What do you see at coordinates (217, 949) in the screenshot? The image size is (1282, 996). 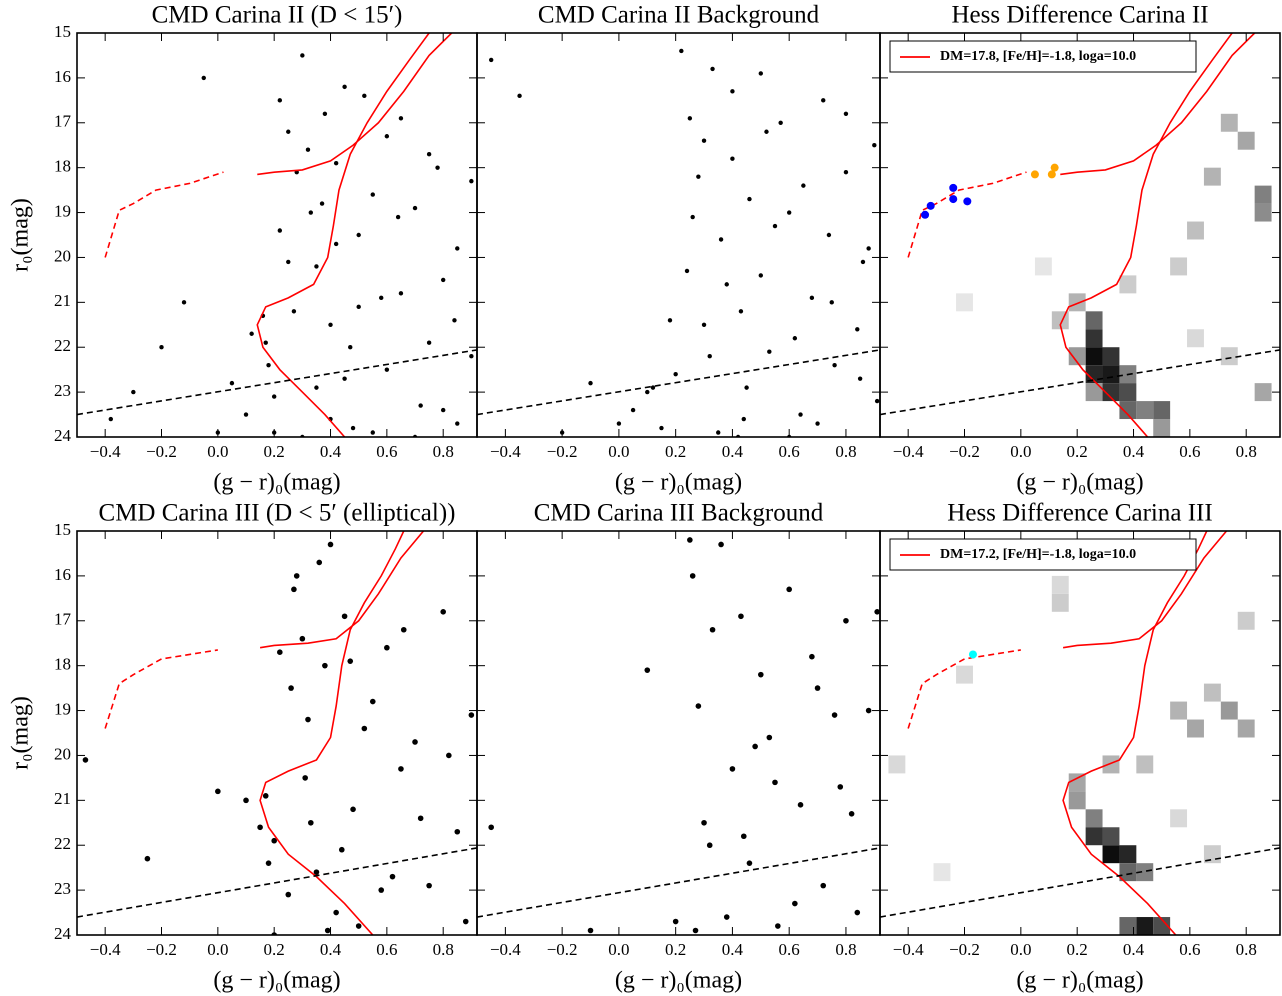 I see `x-tick-label: 0.0` at bounding box center [217, 949].